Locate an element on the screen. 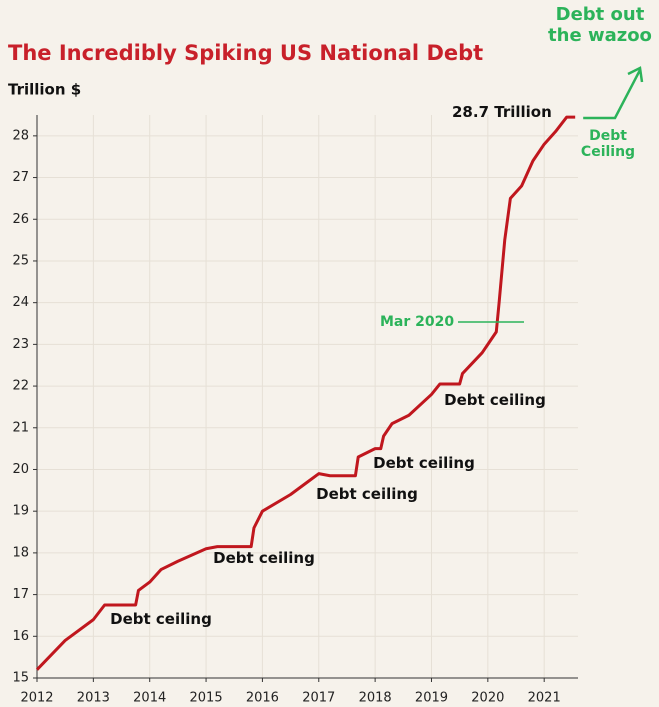 The height and width of the screenshot is (707, 659). y-tick-label: 17 is located at coordinates (20, 594).